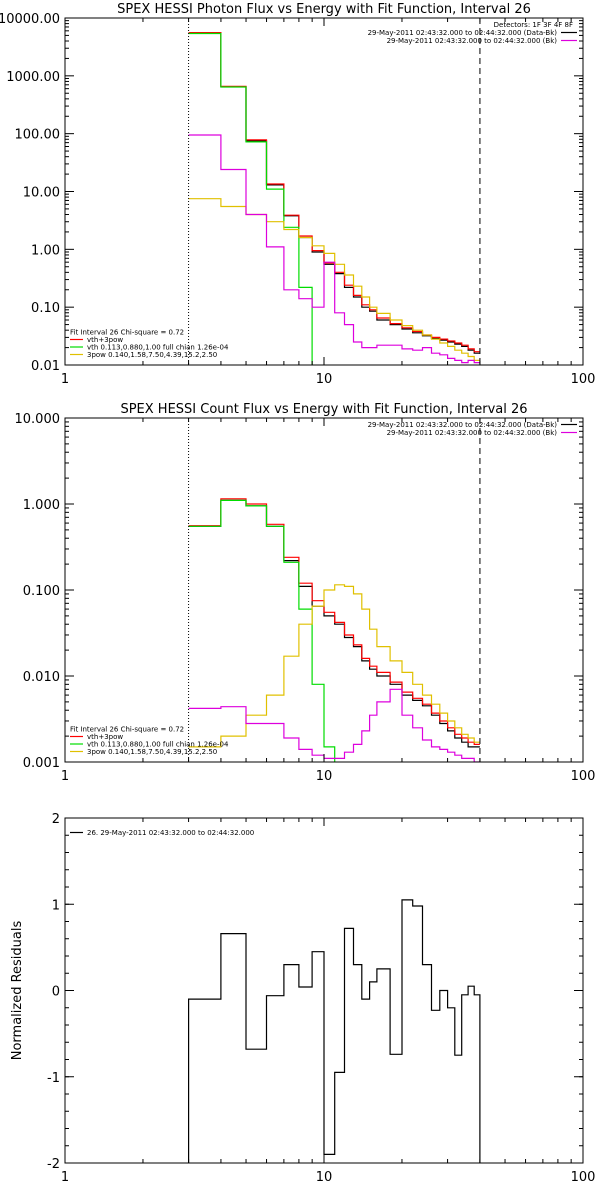 This screenshot has width=600, height=1200. What do you see at coordinates (41, 763) in the screenshot?
I see `y-tick-label: 0.001` at bounding box center [41, 763].